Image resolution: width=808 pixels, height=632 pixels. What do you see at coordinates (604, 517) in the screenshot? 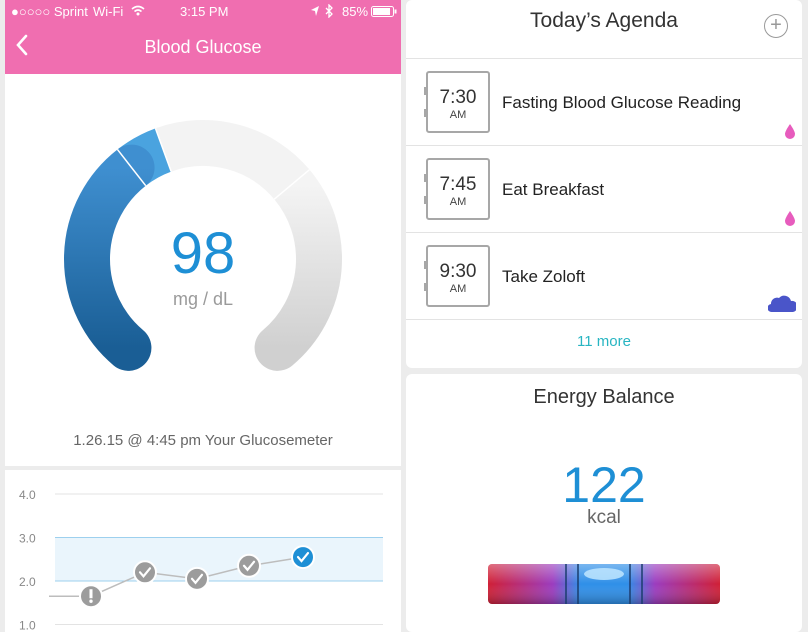
I see `energy-unit: kcal` at bounding box center [604, 517].